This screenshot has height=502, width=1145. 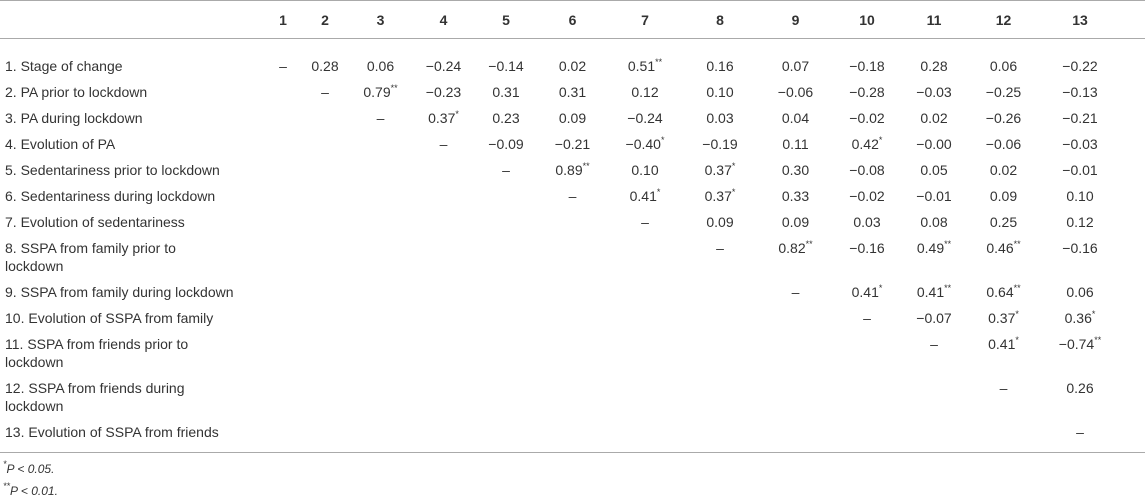 What do you see at coordinates (1003, 144) in the screenshot?
I see `cell: −0.06` at bounding box center [1003, 144].